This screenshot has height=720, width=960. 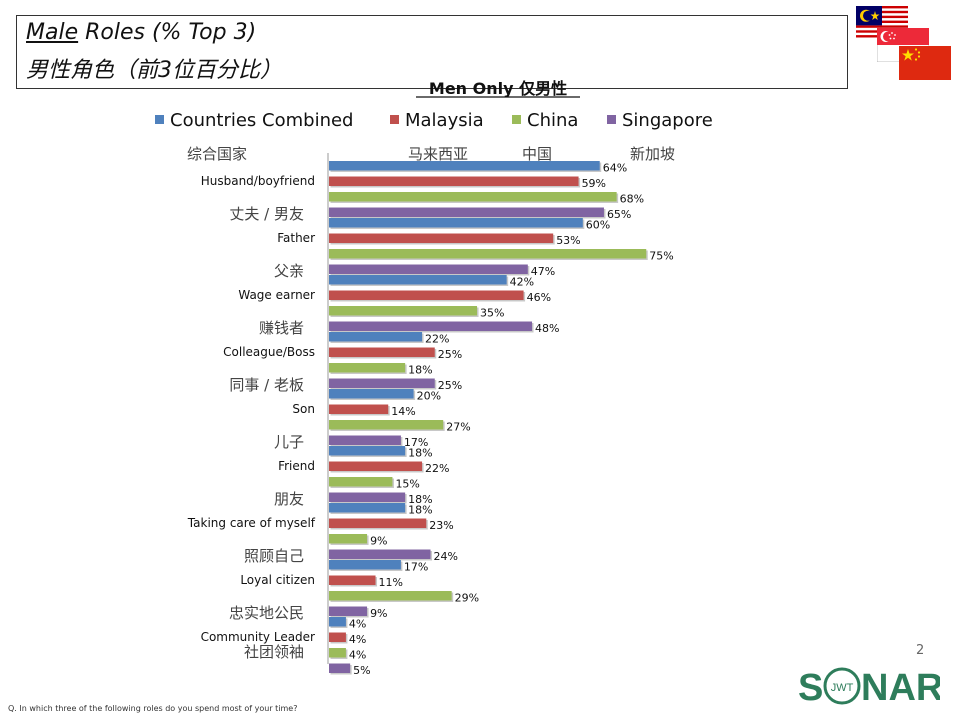 What do you see at coordinates (900, 687) in the screenshot?
I see `logo-nar: NAR` at bounding box center [900, 687].